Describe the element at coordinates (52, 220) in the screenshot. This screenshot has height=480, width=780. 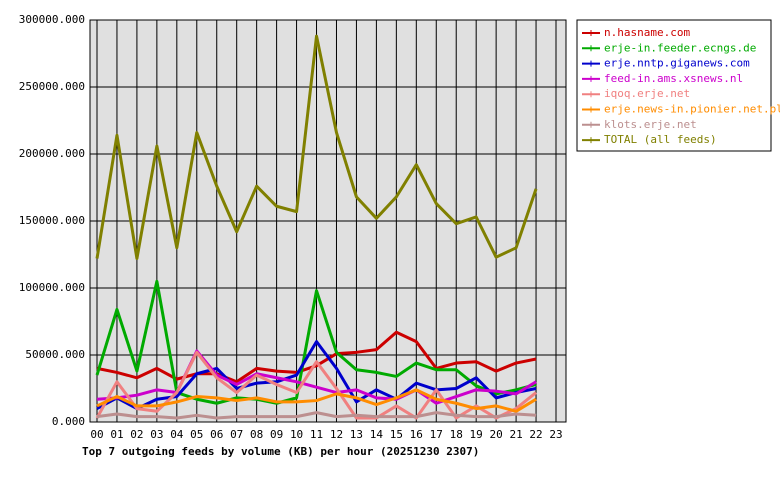
I see `y-tick-label: 150000.000` at that location.